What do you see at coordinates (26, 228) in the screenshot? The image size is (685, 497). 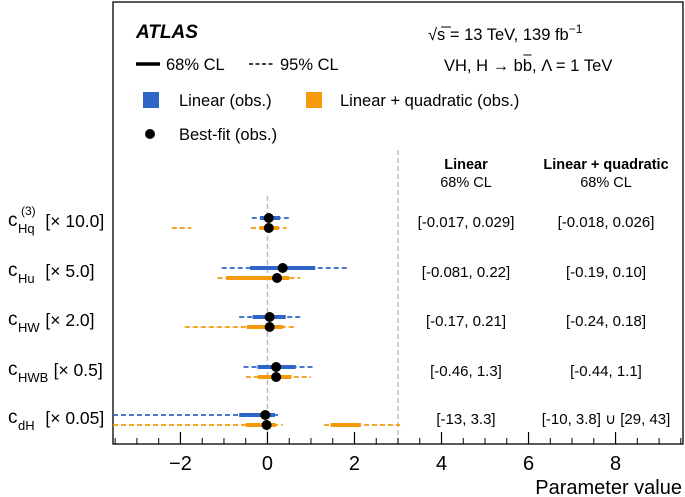 I see `parameter-subscript: Hq` at bounding box center [26, 228].